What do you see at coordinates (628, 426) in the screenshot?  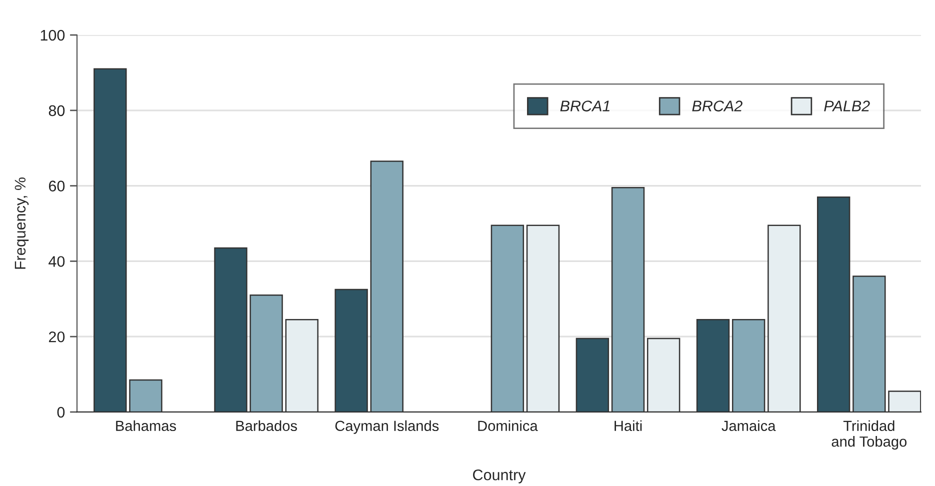 I see `x-tick-label: Haiti` at bounding box center [628, 426].